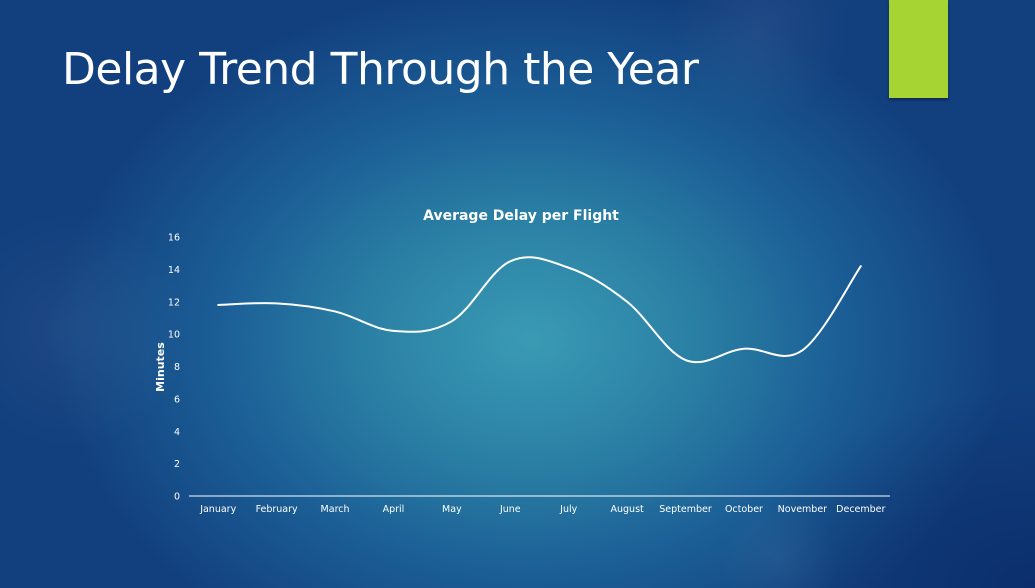  What do you see at coordinates (177, 464) in the screenshot?
I see `y-tick-label: 2` at bounding box center [177, 464].